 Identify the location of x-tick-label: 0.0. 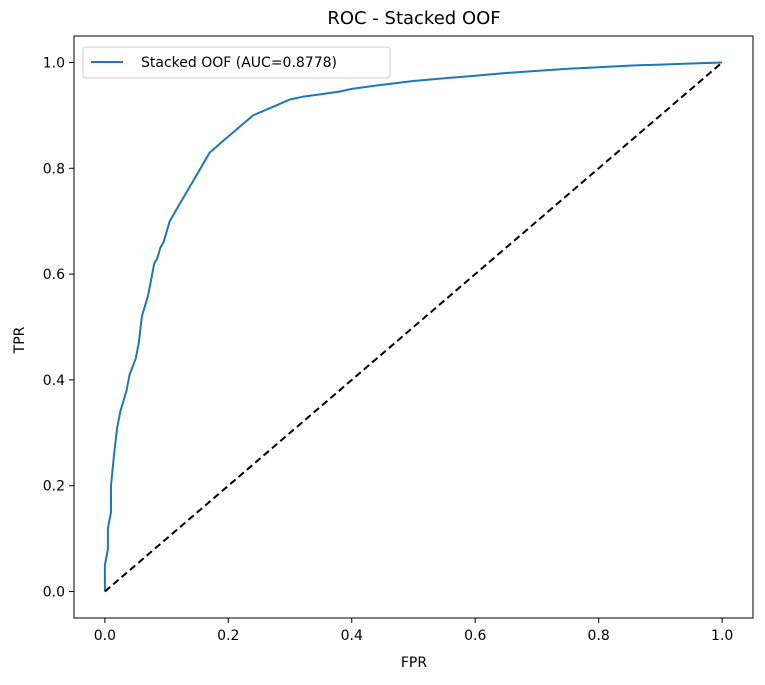
(105, 636).